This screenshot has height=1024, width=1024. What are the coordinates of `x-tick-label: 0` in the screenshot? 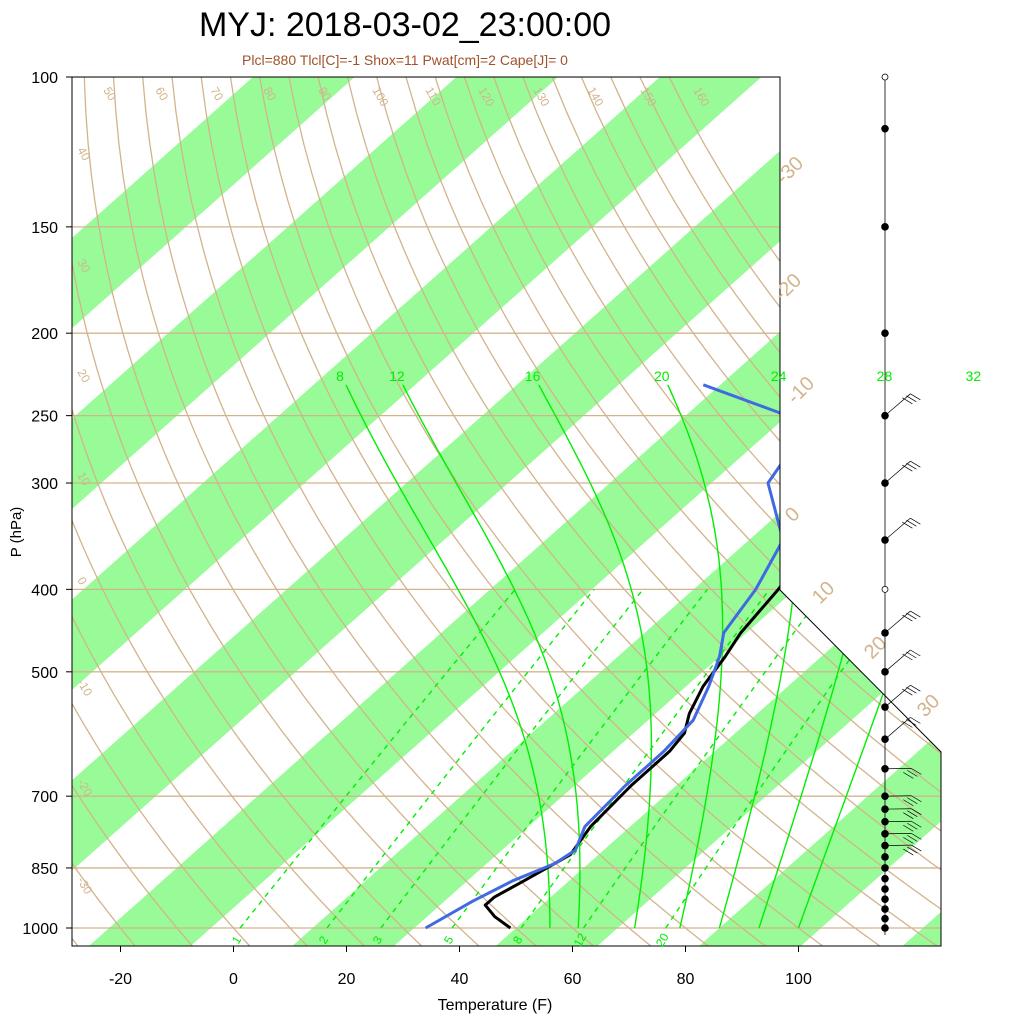 It's located at (233, 979).